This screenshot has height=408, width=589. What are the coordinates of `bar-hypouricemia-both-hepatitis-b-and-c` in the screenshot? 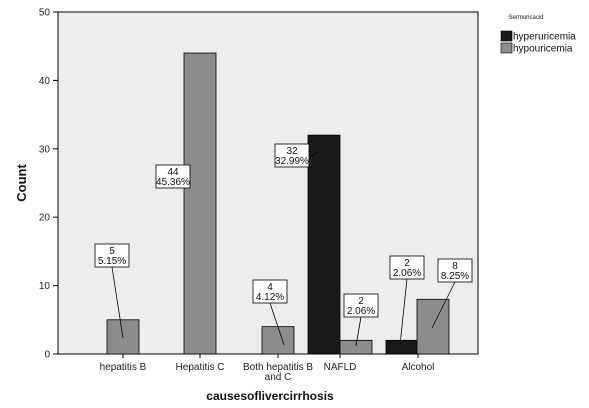 It's located at (278, 340).